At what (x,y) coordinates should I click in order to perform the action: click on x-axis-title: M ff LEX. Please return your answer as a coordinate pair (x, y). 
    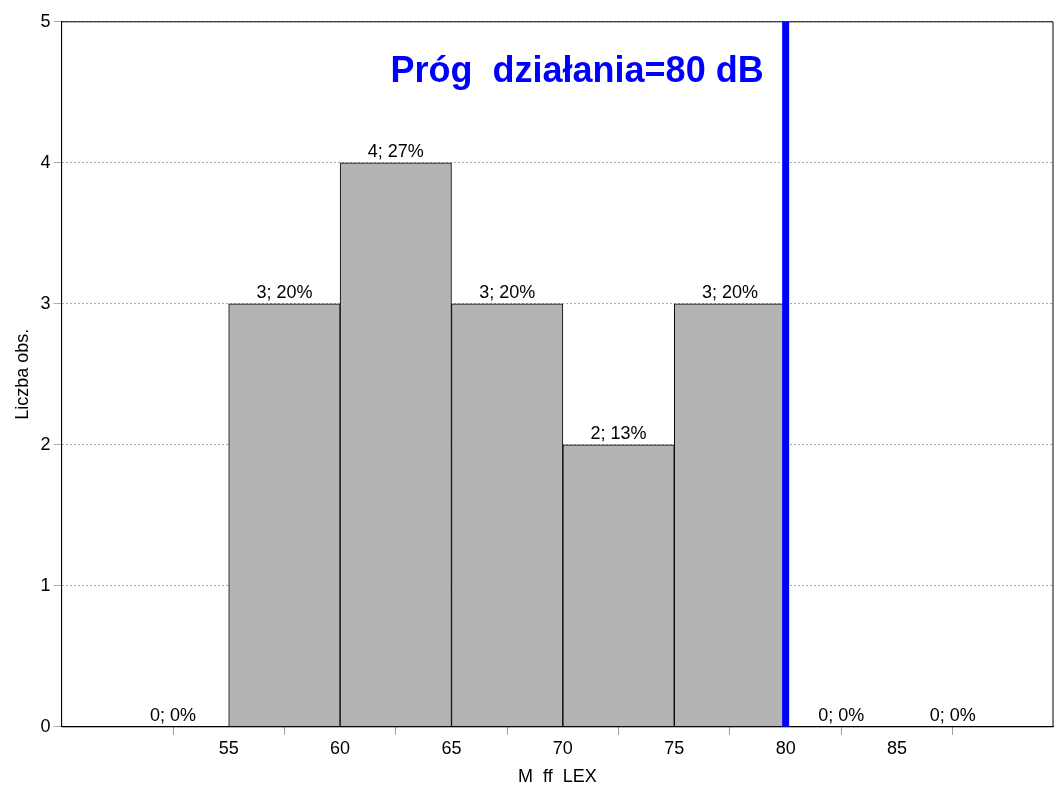
    Looking at the image, I should click on (557, 776).